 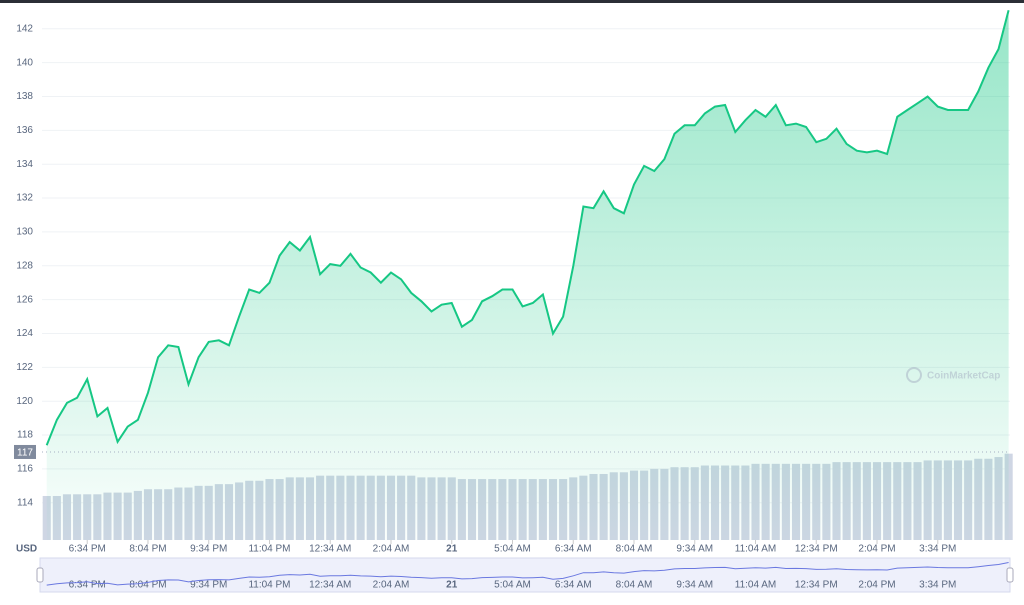 I want to click on navigator-tick-label: 5:04 AM, so click(x=512, y=585).